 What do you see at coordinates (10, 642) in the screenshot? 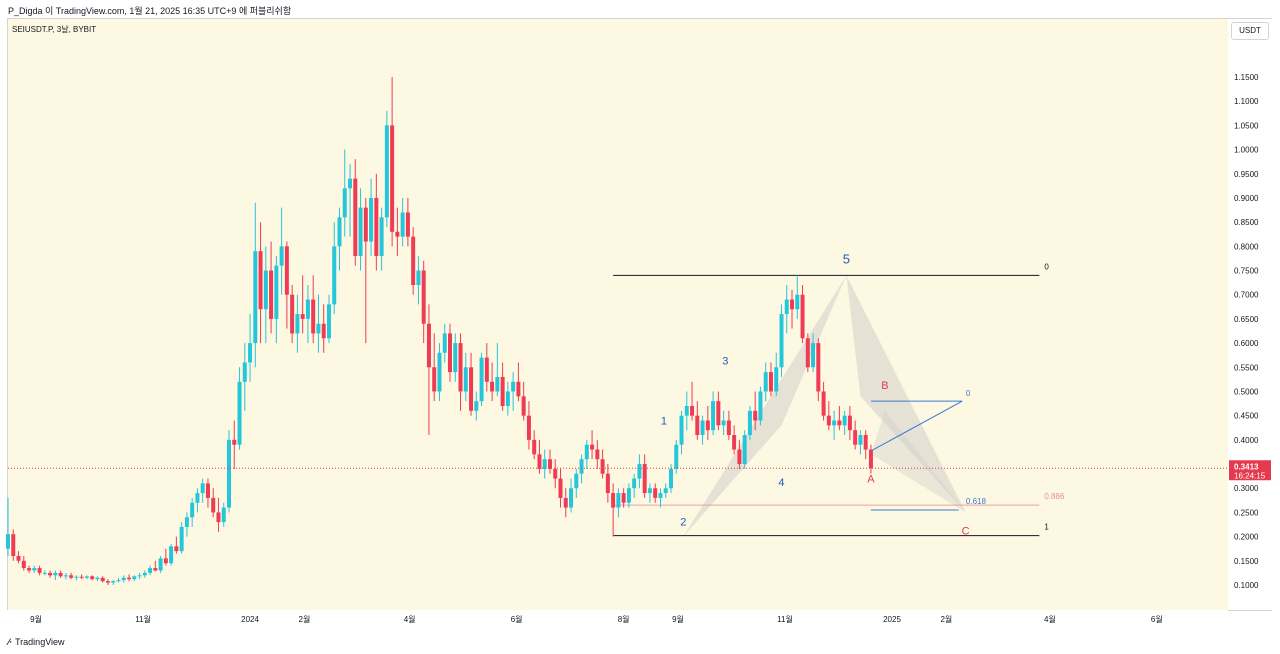
I see `tradingview-logo-icon: ⁄∙` at bounding box center [10, 642].